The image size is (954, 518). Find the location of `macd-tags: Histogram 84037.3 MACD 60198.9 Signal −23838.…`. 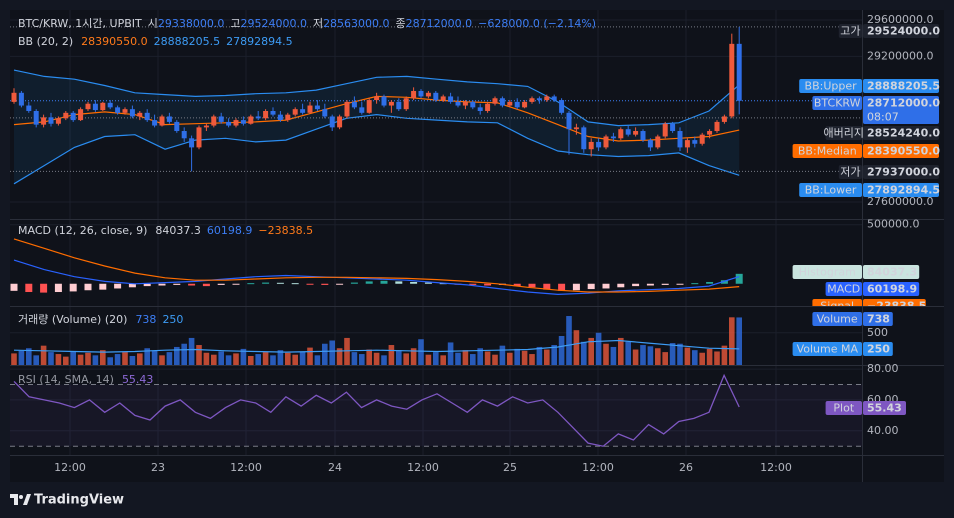

macd-tags: Histogram 84037.3 MACD 60198.9 Signal −23838.… is located at coordinates (859, 285).